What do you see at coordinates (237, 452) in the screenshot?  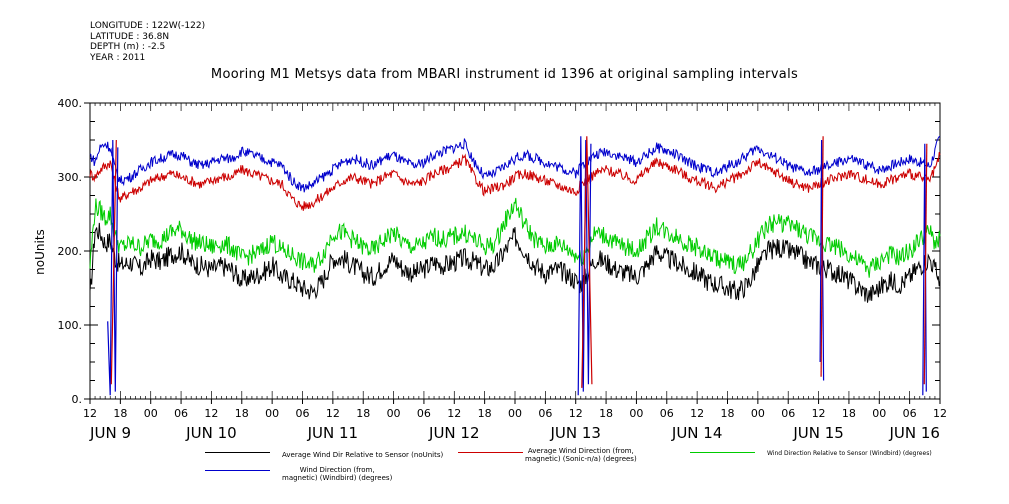 I see `legend-swatch-black` at bounding box center [237, 452].